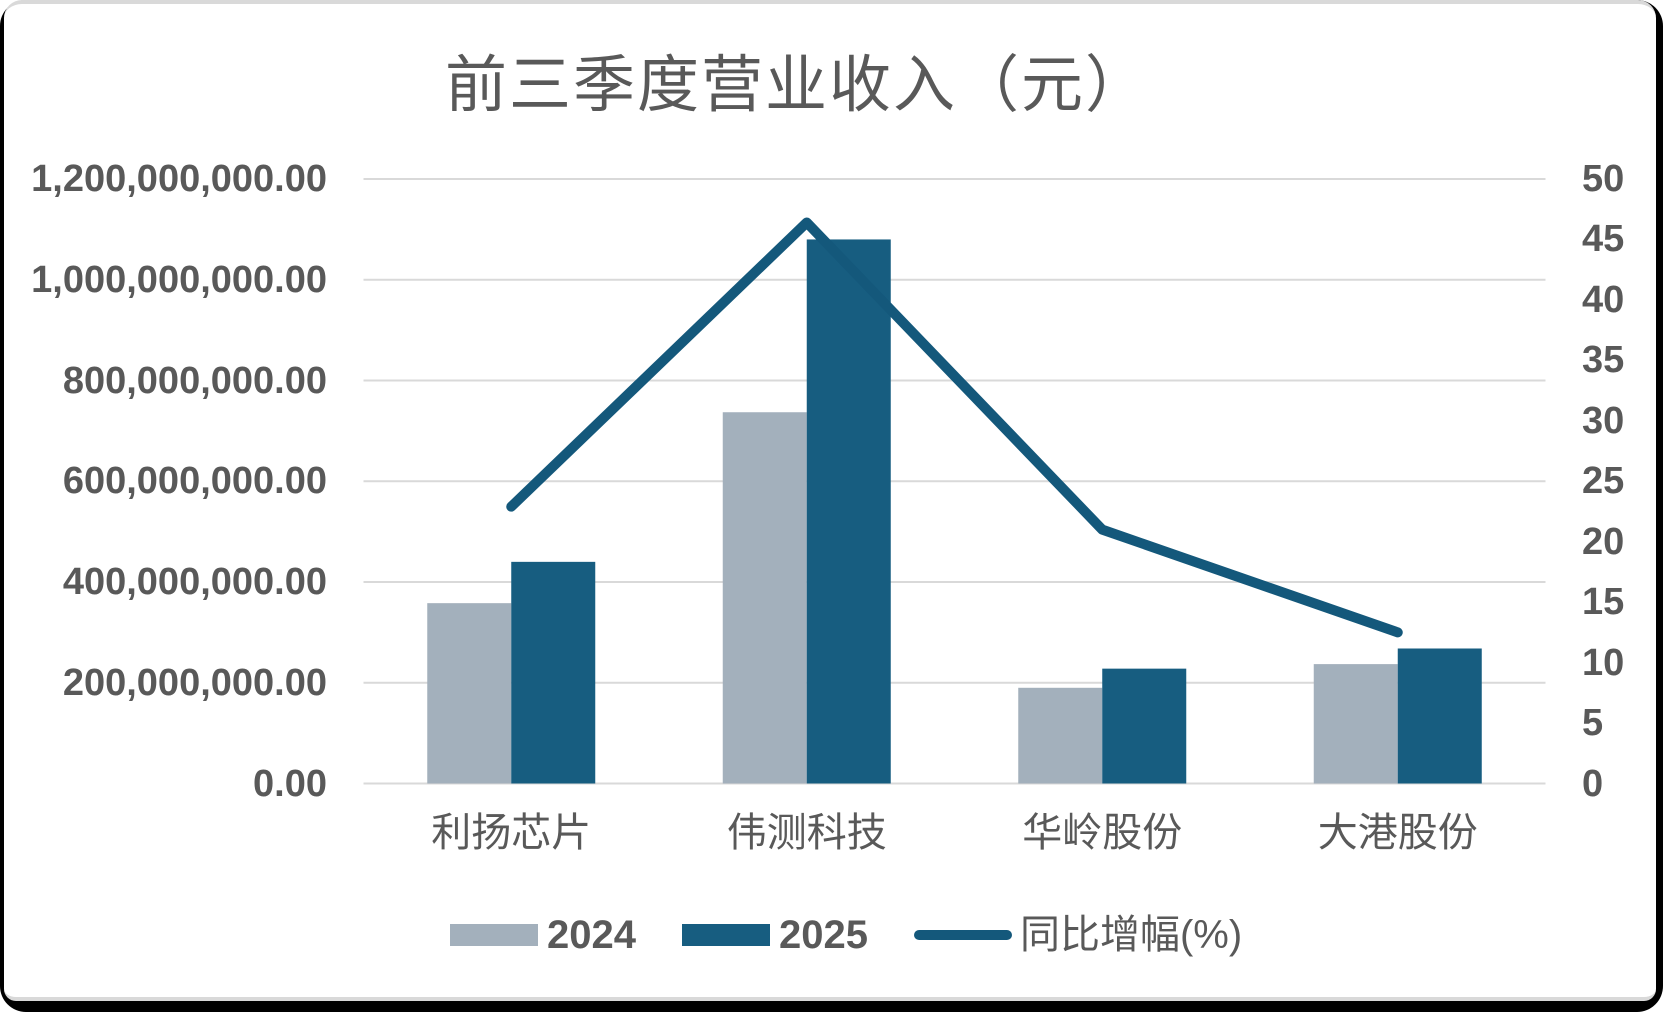  Describe the element at coordinates (494, 935) in the screenshot. I see `legend-swatch-2024` at that location.